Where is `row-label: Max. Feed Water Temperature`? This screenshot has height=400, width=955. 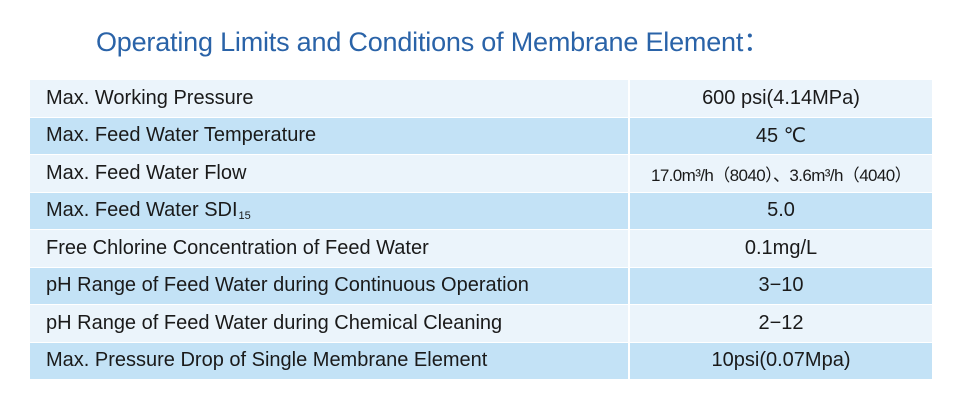 row-label: Max. Feed Water Temperature is located at coordinates (330, 136).